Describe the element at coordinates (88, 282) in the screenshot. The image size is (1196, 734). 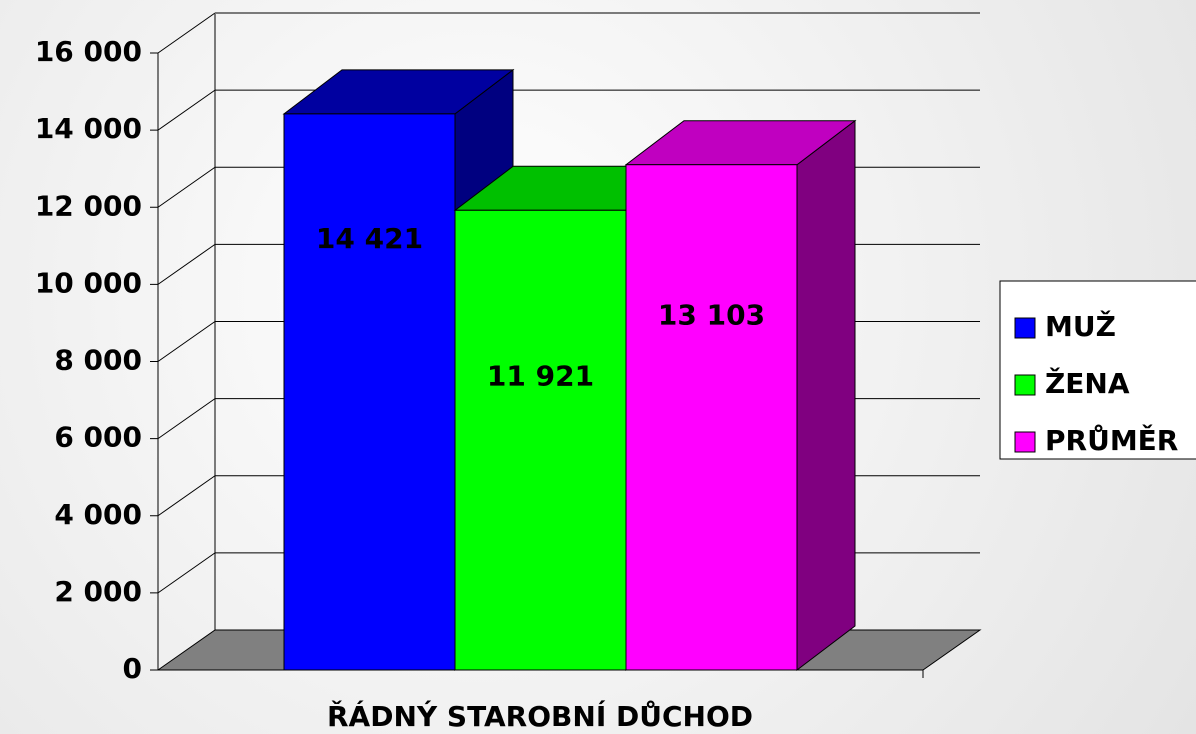
I see `y-tick-label: 10 000` at that location.